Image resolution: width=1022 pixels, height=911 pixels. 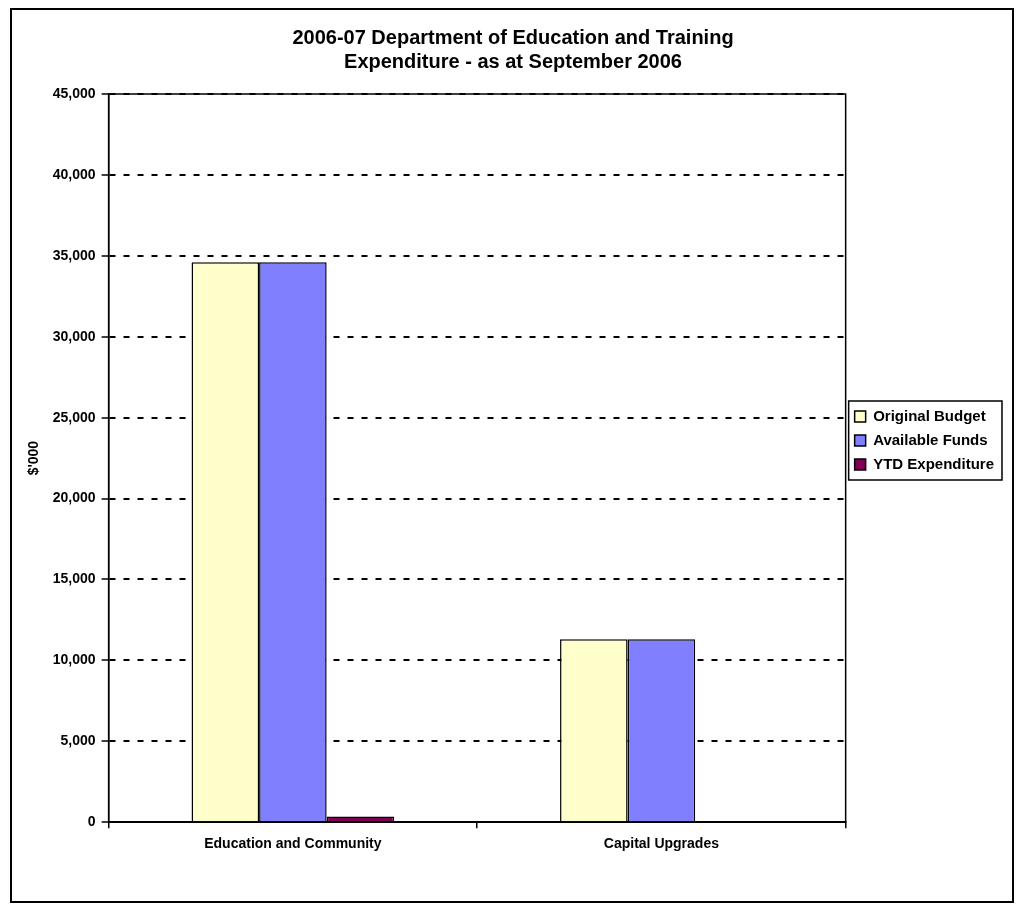 I want to click on y-tick-label: 20,000, so click(x=74, y=497).